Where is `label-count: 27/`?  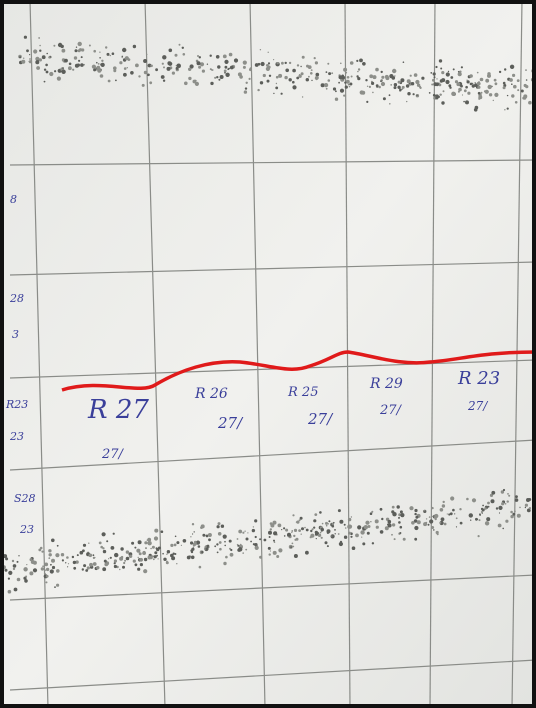 label-count: 27/ is located at coordinates (230, 423).